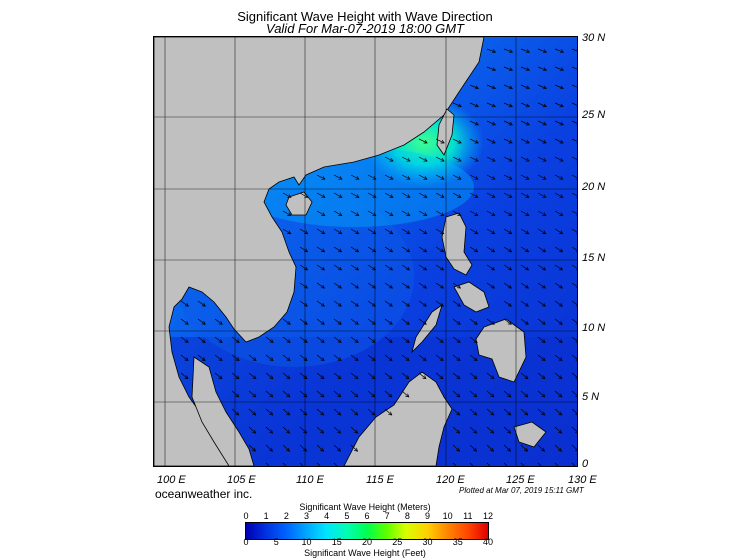 This screenshot has height=560, width=755. Describe the element at coordinates (266, 516) in the screenshot. I see `colorbar-meters-tick: 1` at that location.